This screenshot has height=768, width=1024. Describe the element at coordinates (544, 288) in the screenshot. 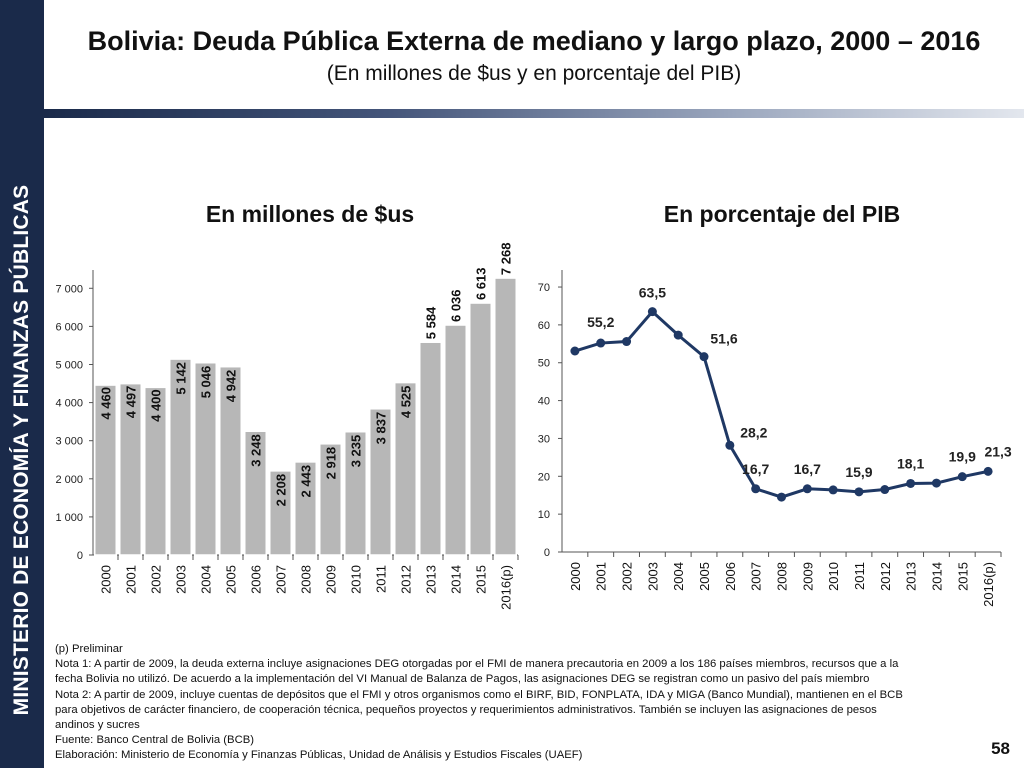

I see `line-y-tick-label: 70` at that location.